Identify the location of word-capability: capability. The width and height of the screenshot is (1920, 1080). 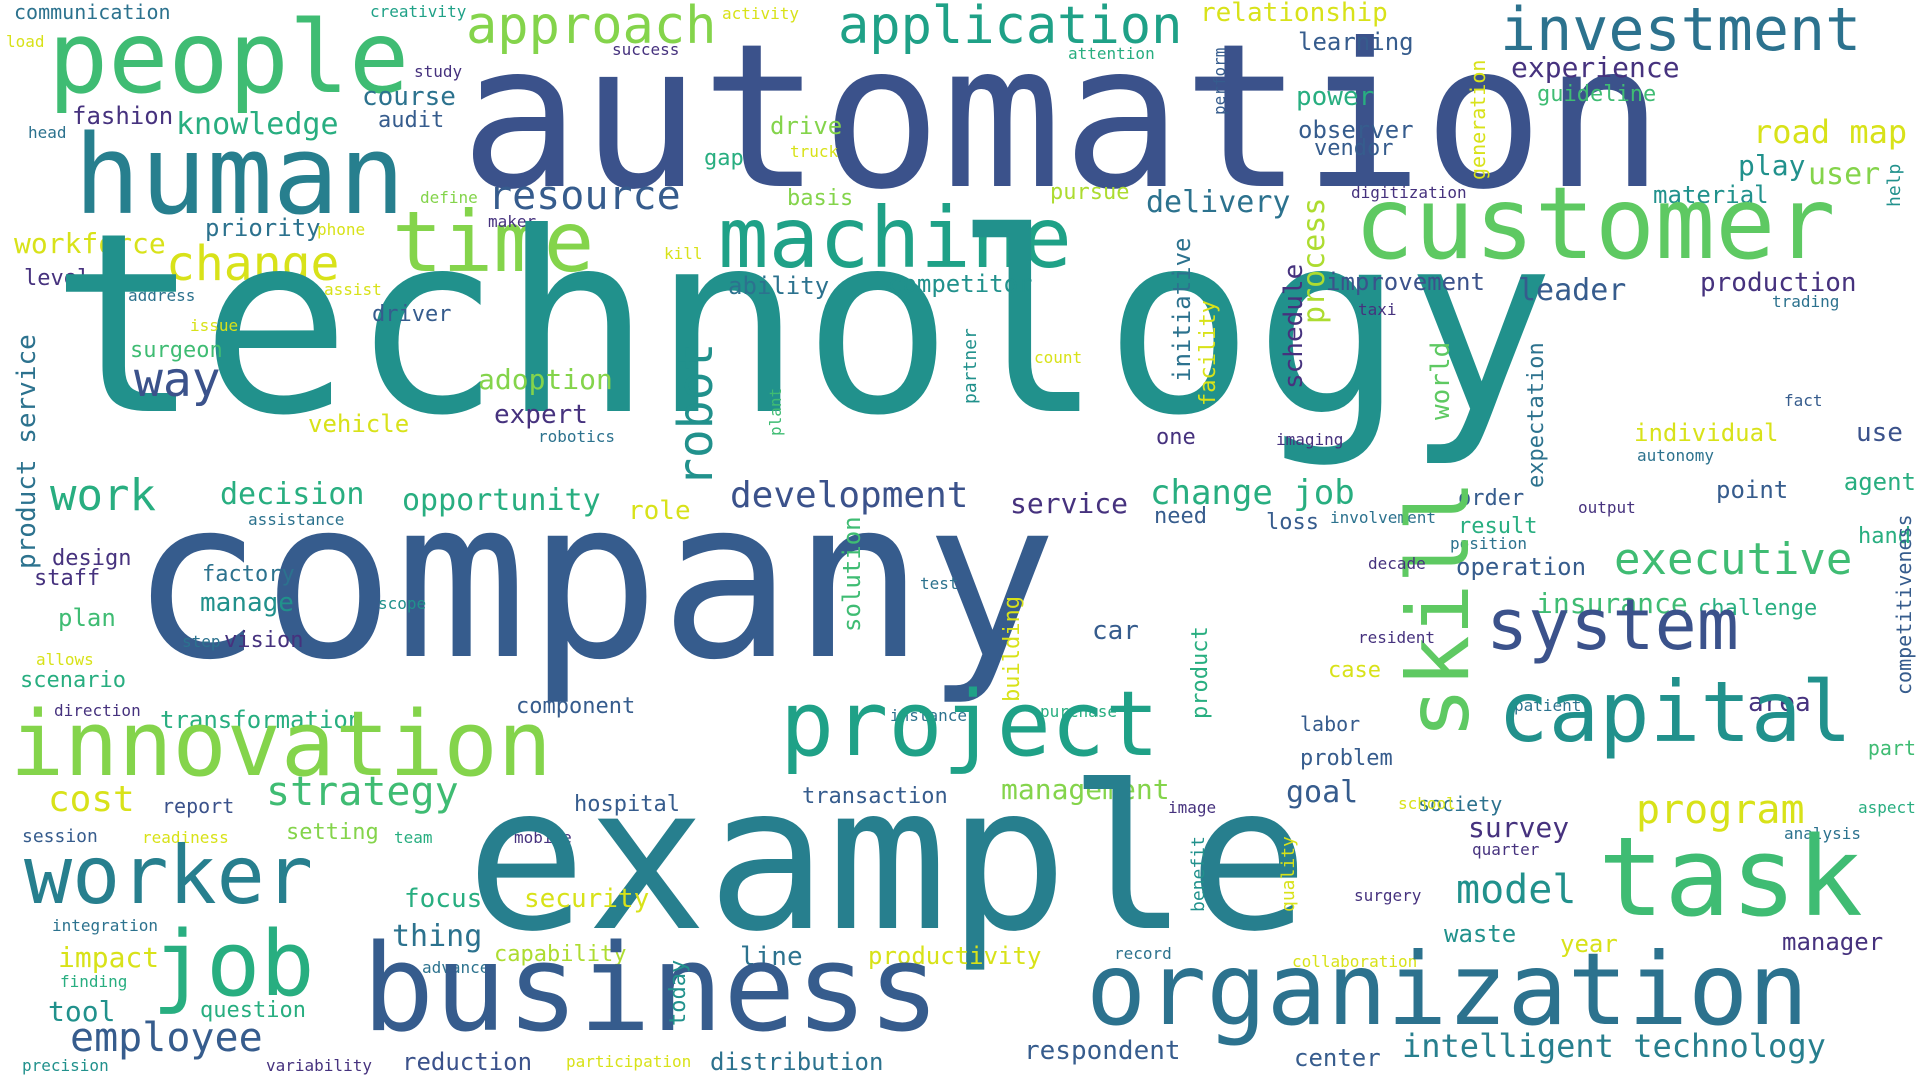
(560, 954).